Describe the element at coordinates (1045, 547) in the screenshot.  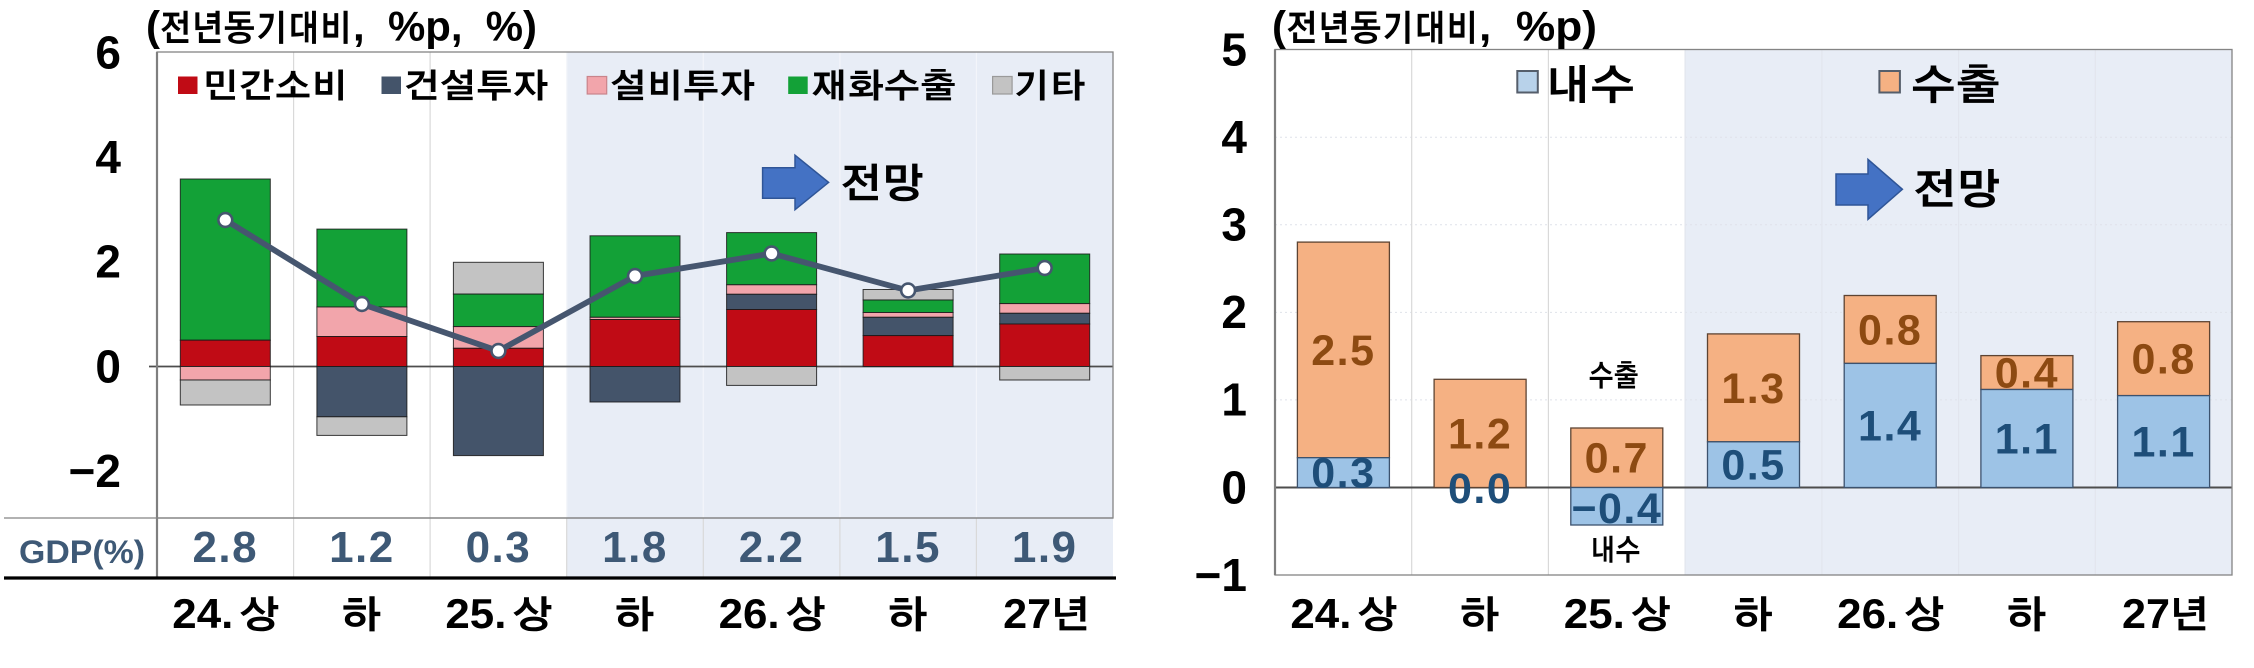
I see `svg-text: 1.9` at that location.